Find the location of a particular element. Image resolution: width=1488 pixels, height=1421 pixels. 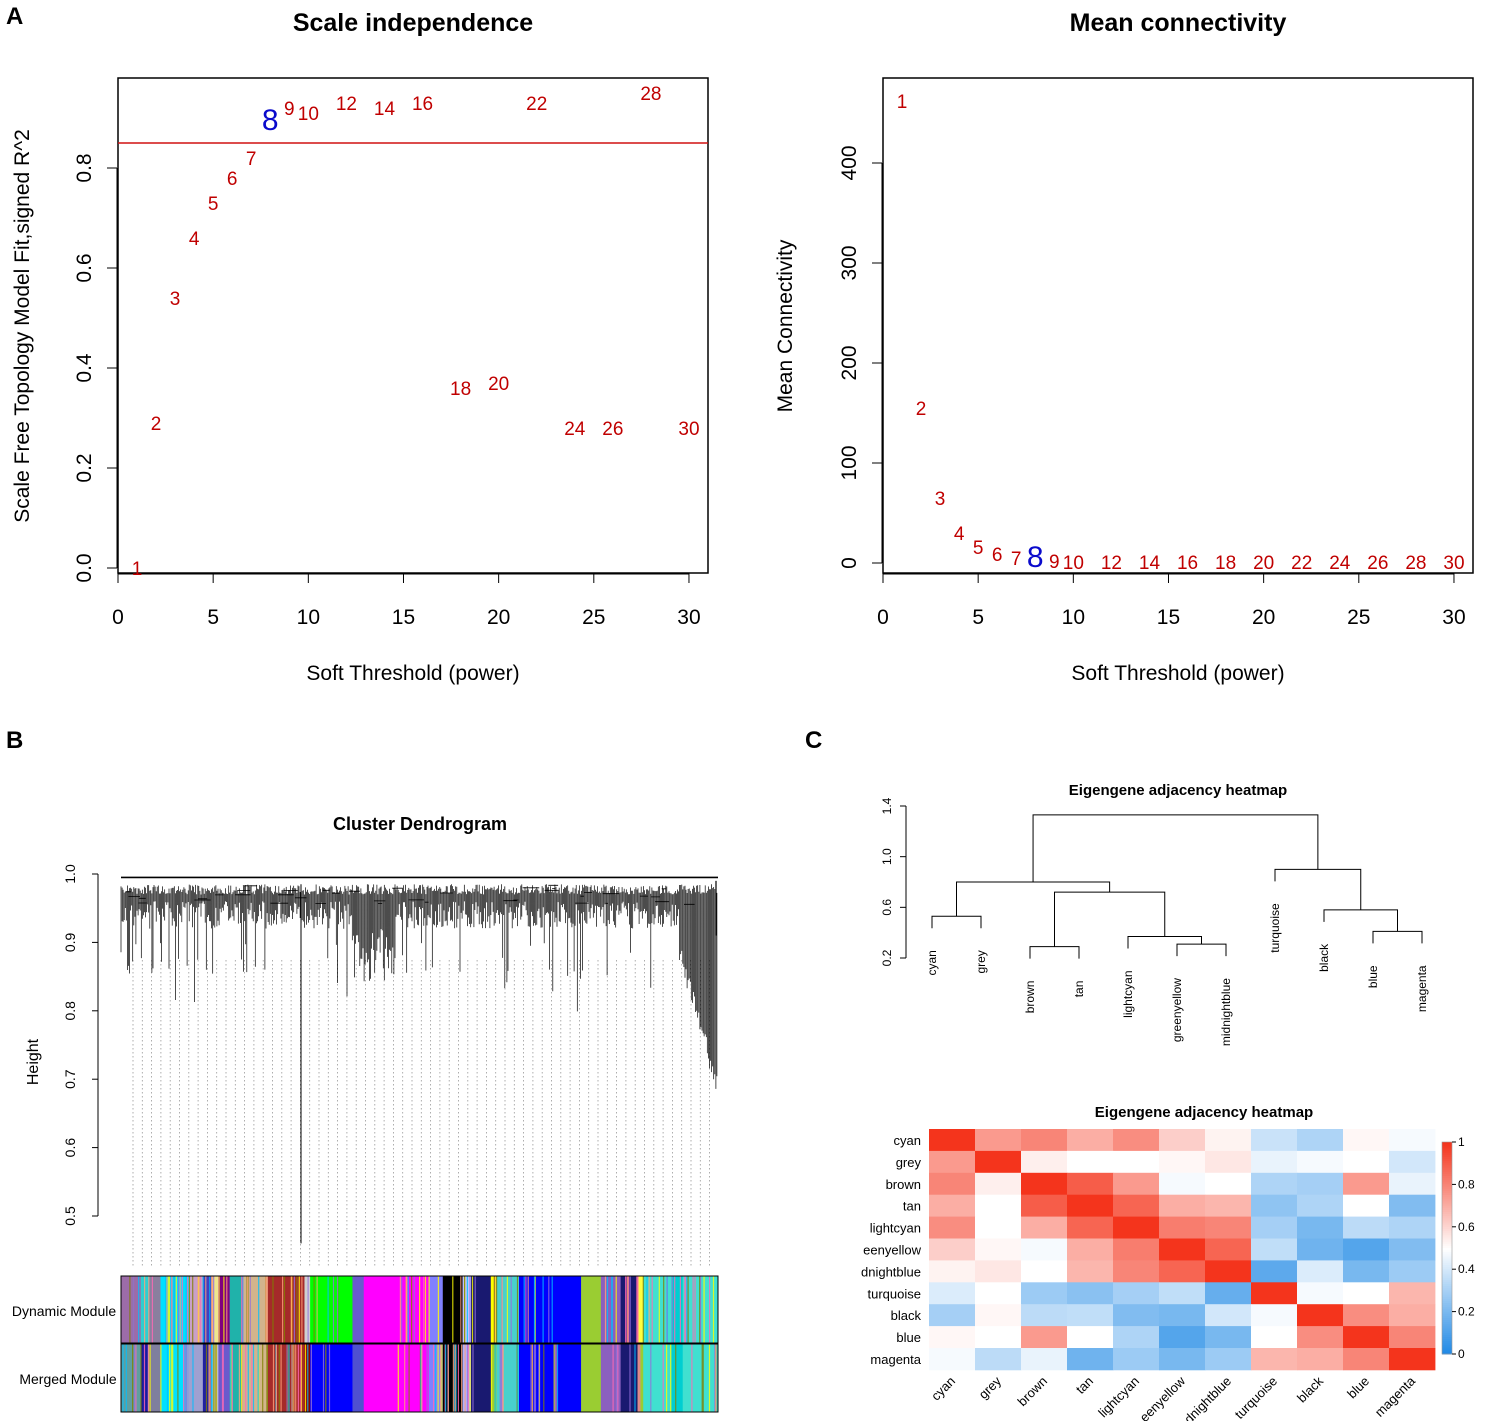

row-label: cyan is located at coordinates (907, 1140).